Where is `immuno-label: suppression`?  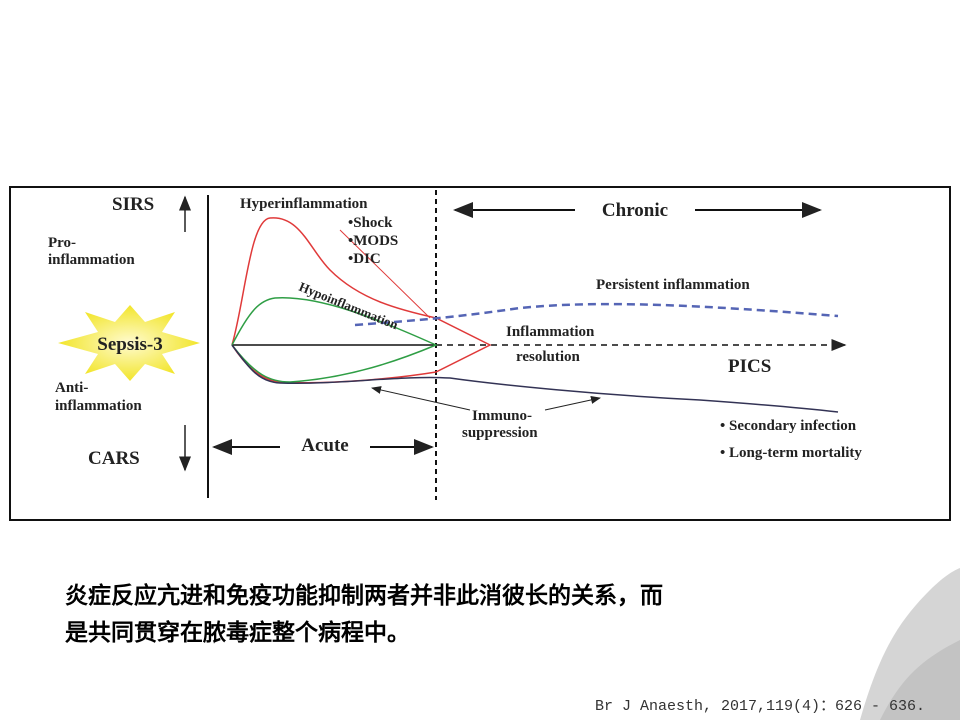
immuno-label: suppression is located at coordinates (500, 433).